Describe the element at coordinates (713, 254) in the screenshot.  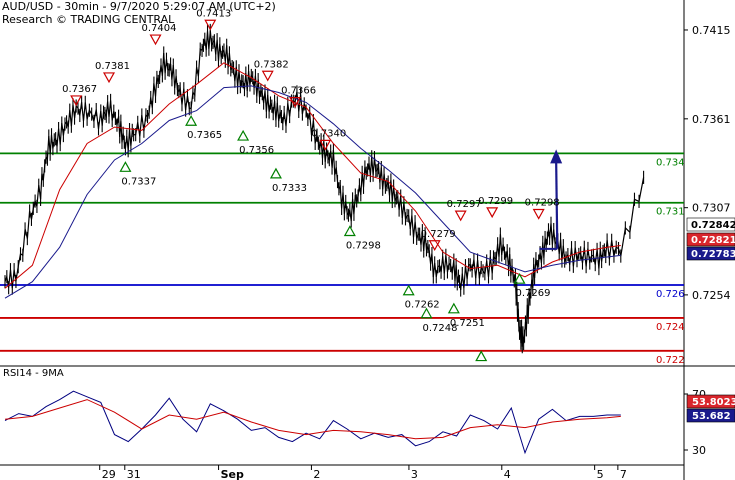
I see `price-value-box-label: 0.72783` at that location.